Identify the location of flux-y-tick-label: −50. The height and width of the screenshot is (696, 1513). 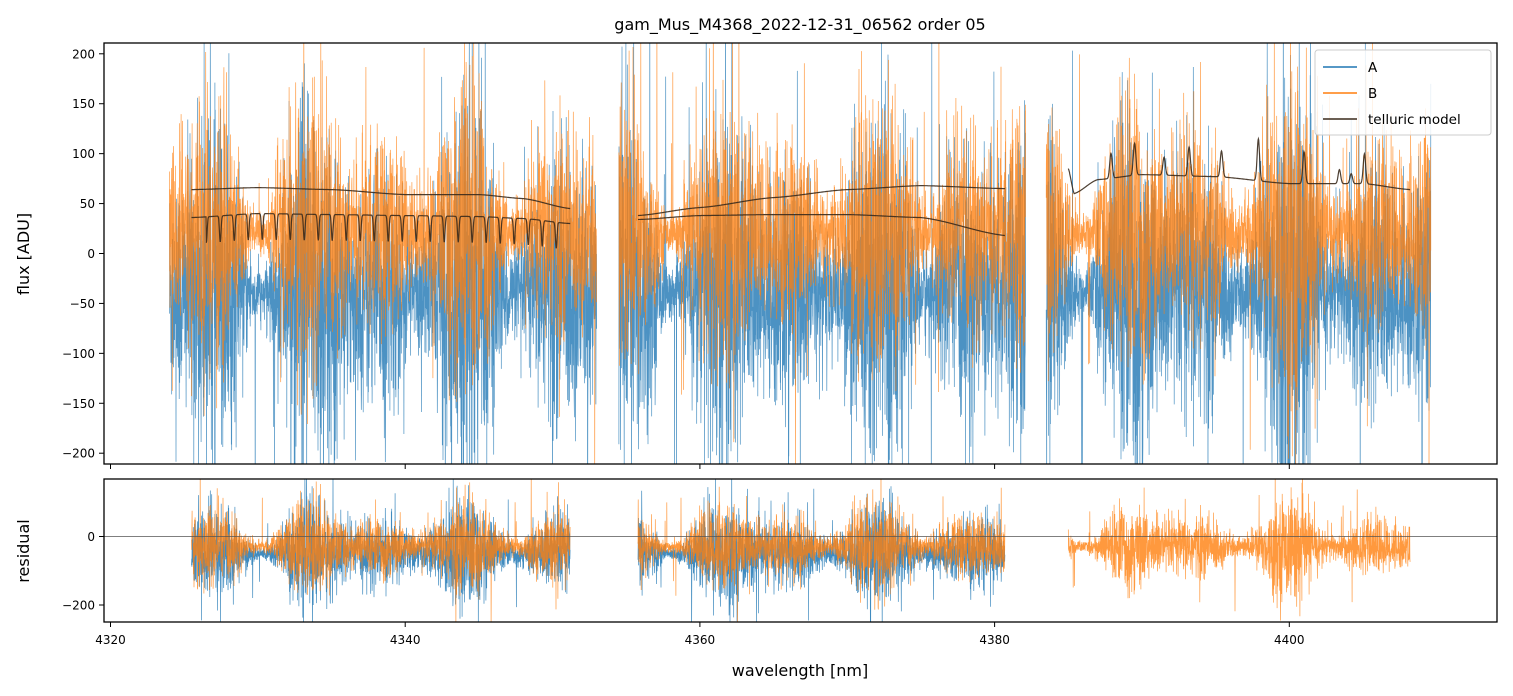
(82, 304).